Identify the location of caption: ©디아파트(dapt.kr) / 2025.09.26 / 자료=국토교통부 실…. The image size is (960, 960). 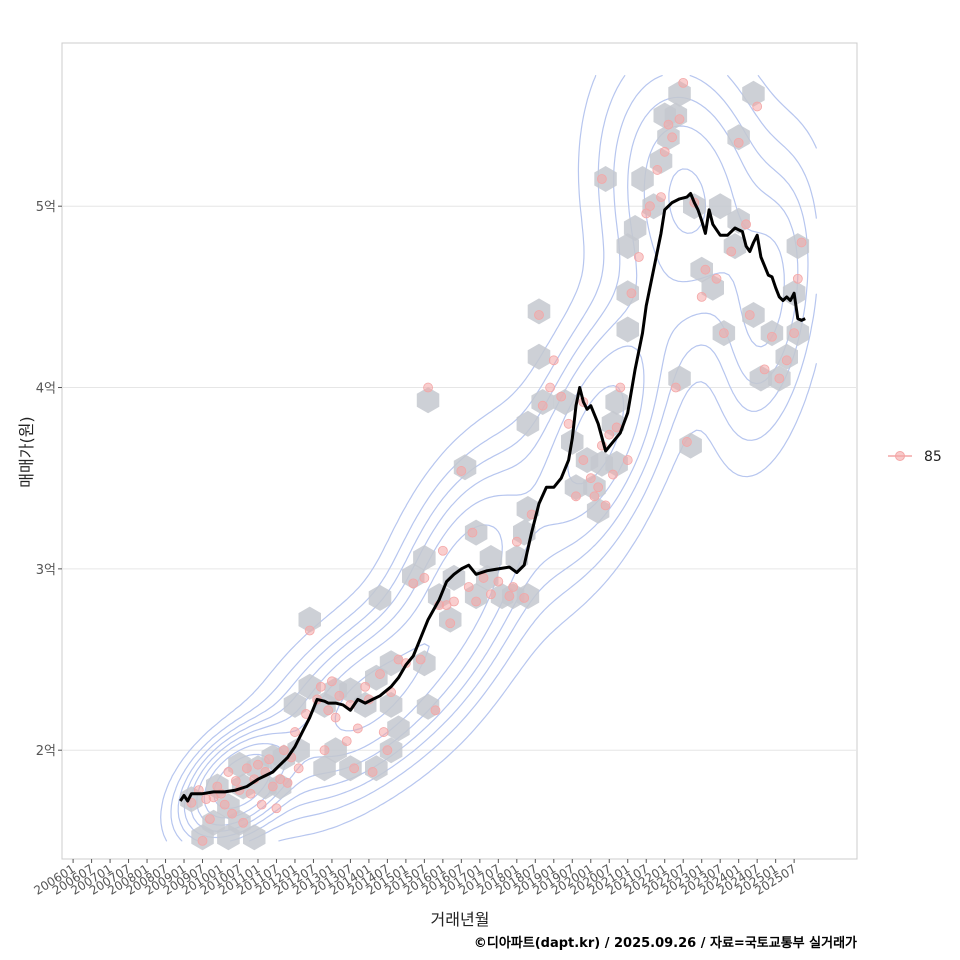
(665, 943).